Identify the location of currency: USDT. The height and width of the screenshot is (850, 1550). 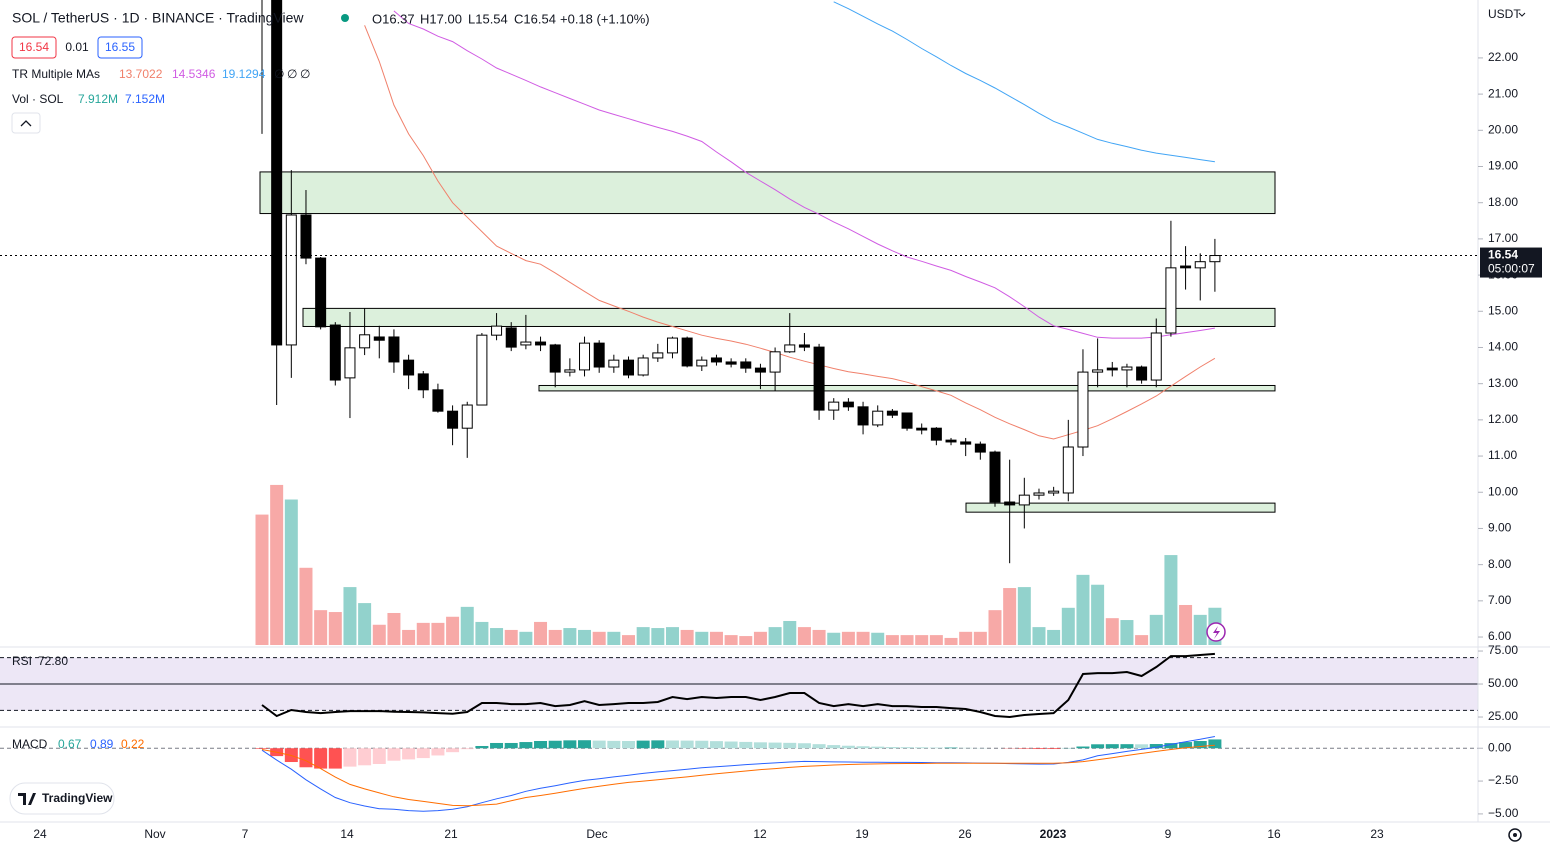
(1504, 14).